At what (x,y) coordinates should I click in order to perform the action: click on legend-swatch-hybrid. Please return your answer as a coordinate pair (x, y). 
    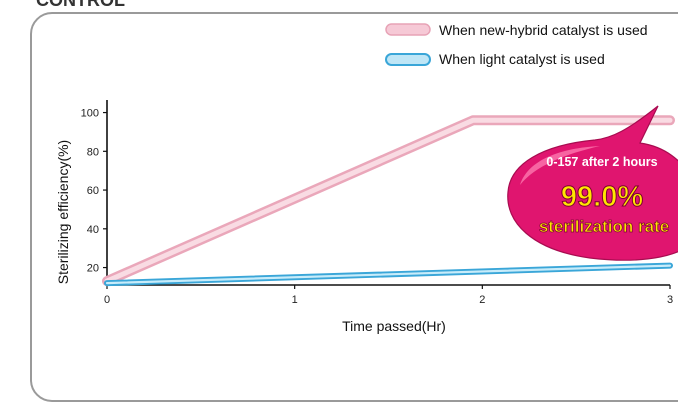
    Looking at the image, I should click on (408, 29).